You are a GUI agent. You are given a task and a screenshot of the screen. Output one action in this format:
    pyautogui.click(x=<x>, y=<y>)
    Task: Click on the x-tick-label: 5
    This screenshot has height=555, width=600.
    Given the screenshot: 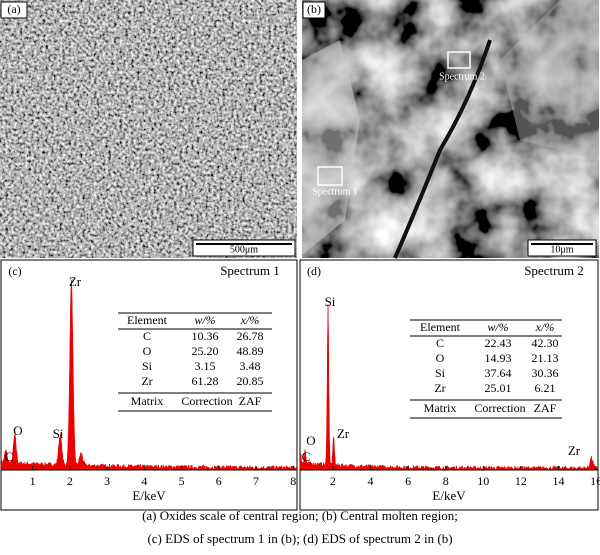 What is the action you would take?
    pyautogui.click(x=182, y=481)
    